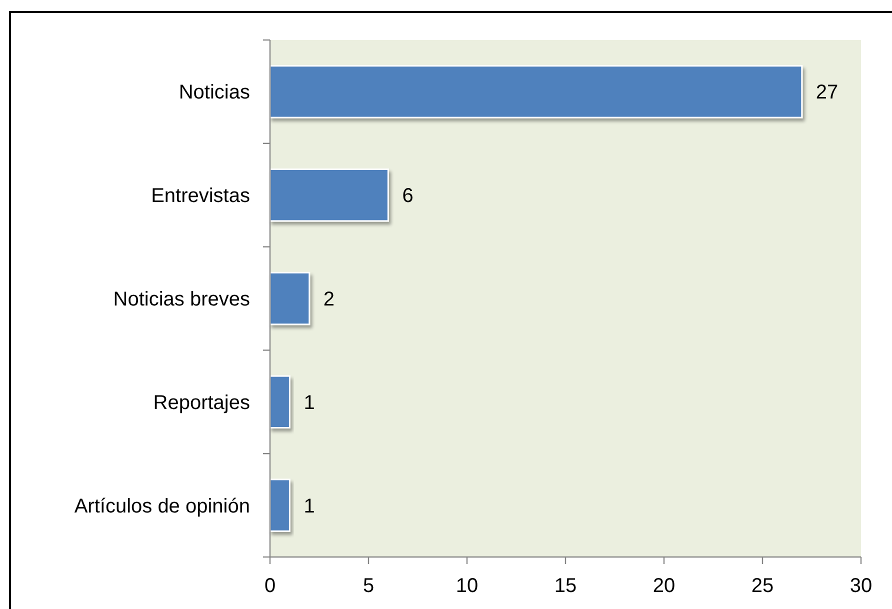 This screenshot has width=892, height=609. What do you see at coordinates (270, 586) in the screenshot?
I see `x-tick-label: 0` at bounding box center [270, 586].